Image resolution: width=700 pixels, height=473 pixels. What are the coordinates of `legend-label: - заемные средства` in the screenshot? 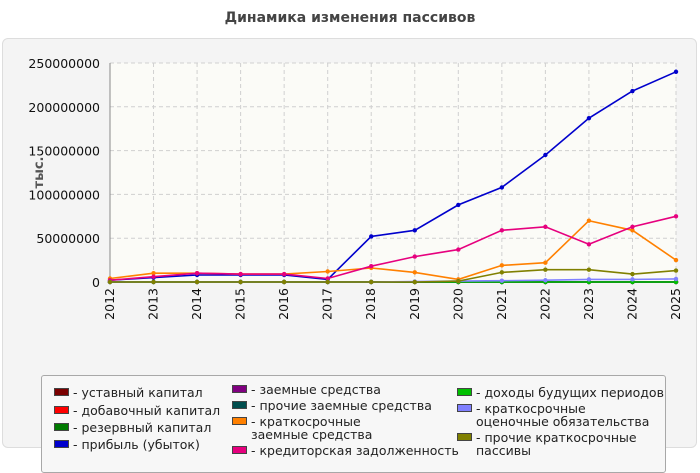 It's located at (316, 389).